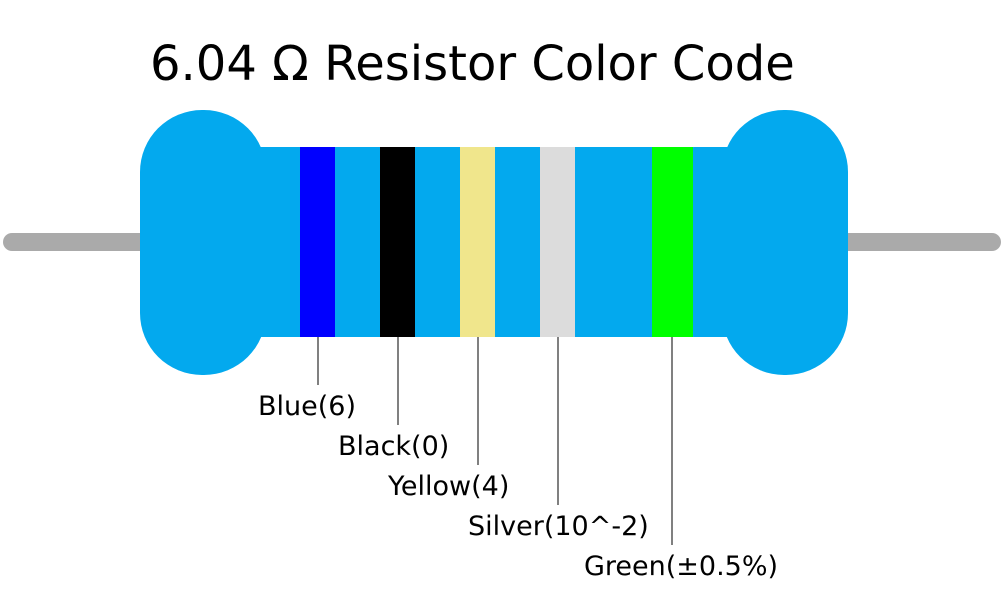  I want to click on title: 6.04 Ω Resistor Color Code, so click(472, 64).